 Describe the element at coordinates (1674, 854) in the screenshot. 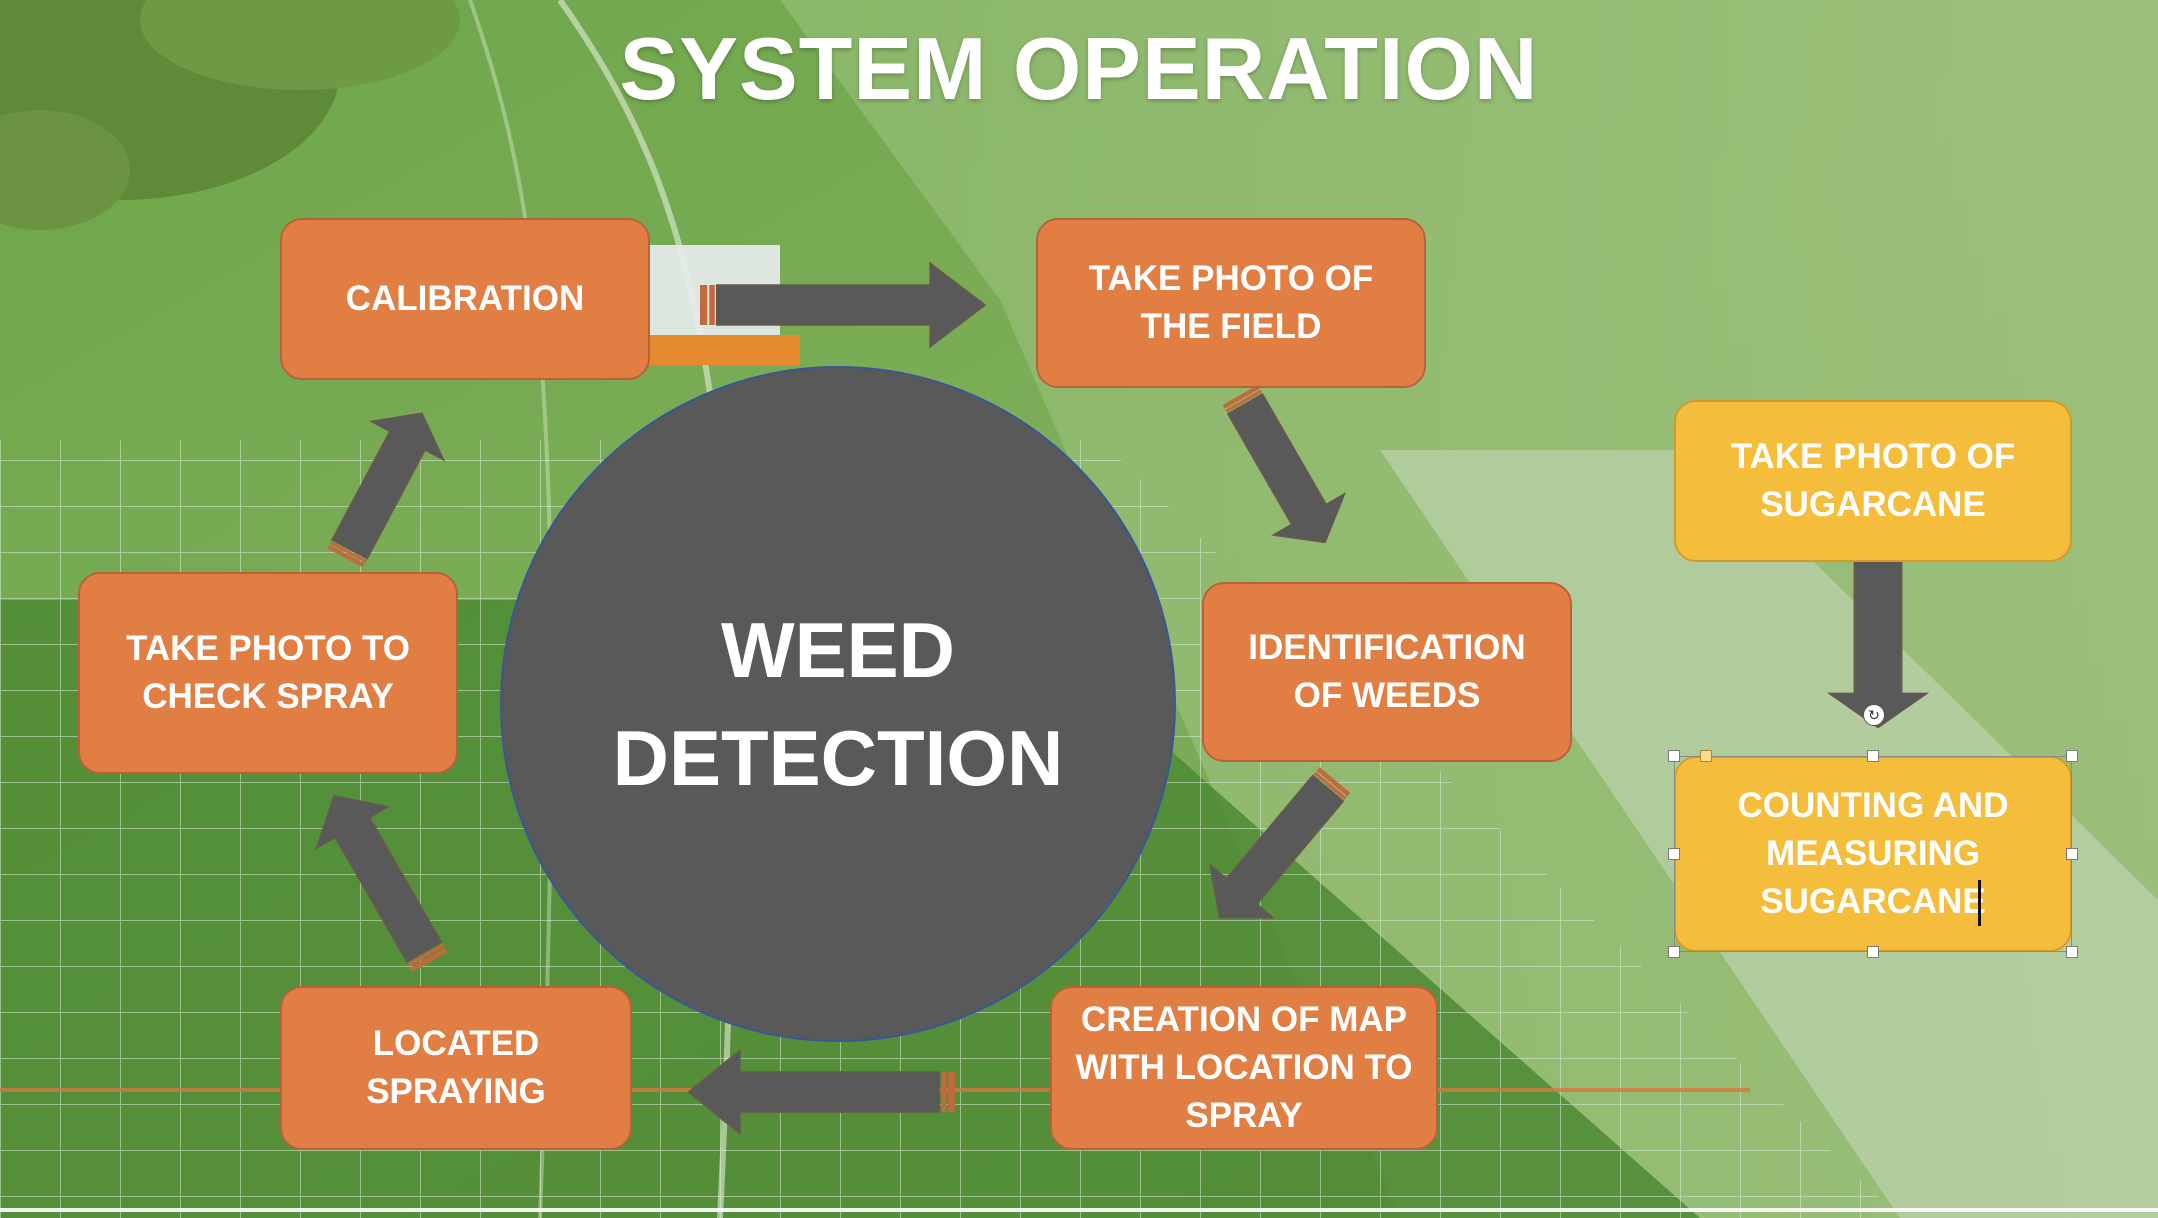

I see `resize-handle-ml` at that location.